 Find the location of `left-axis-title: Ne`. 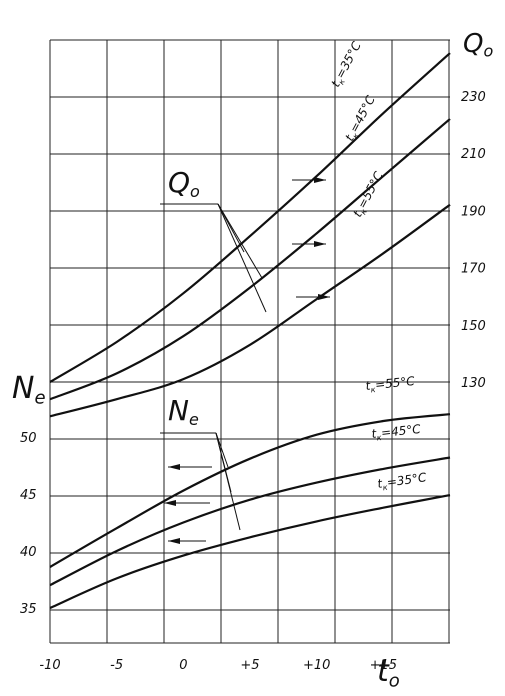

left-axis-title: Ne is located at coordinates (29, 389).